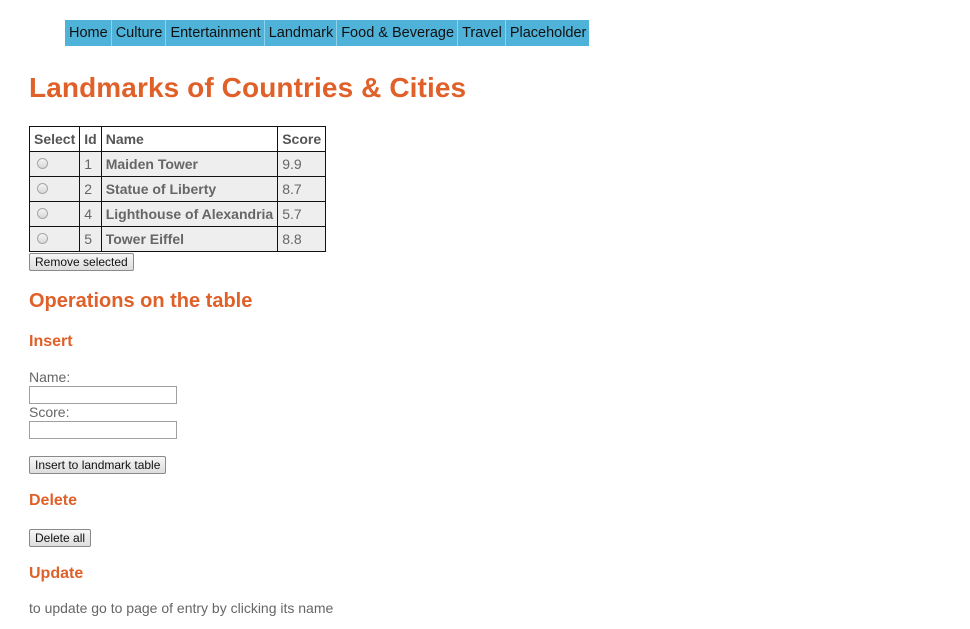 The height and width of the screenshot is (629, 970). I want to click on score-input, so click(103, 430).